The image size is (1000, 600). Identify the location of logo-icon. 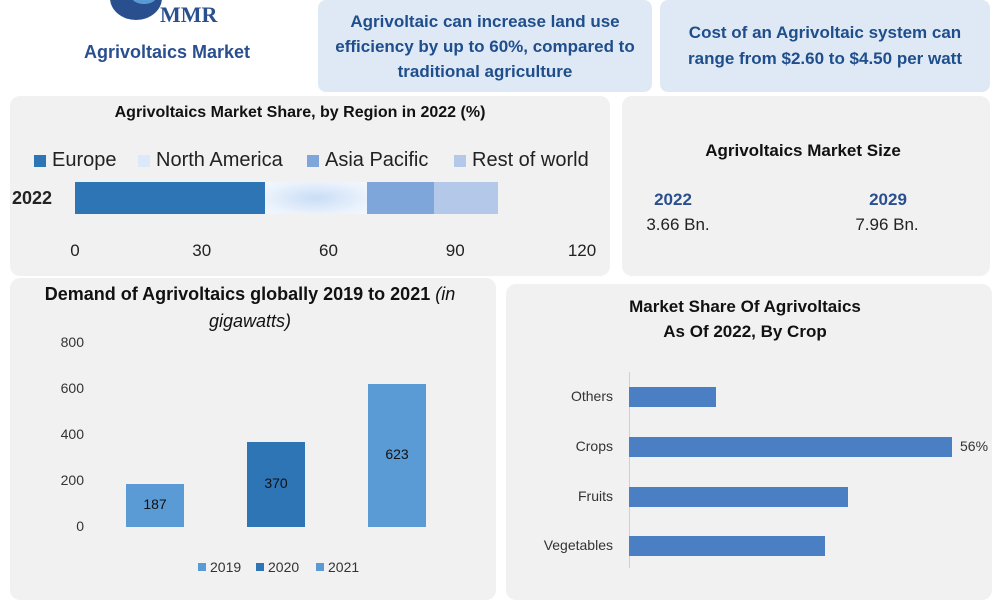
(136, 10).